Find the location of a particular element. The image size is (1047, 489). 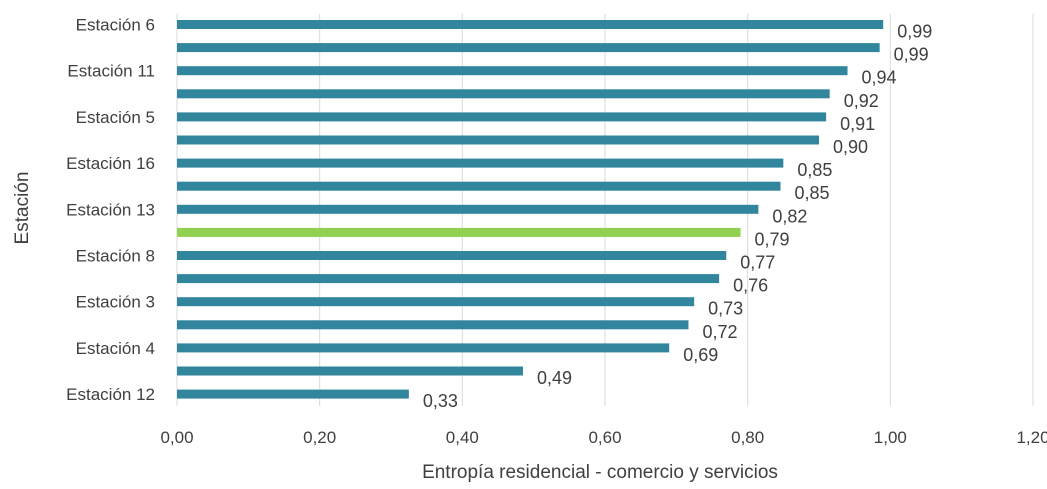

x-tick-label: 0,20 is located at coordinates (319, 437).